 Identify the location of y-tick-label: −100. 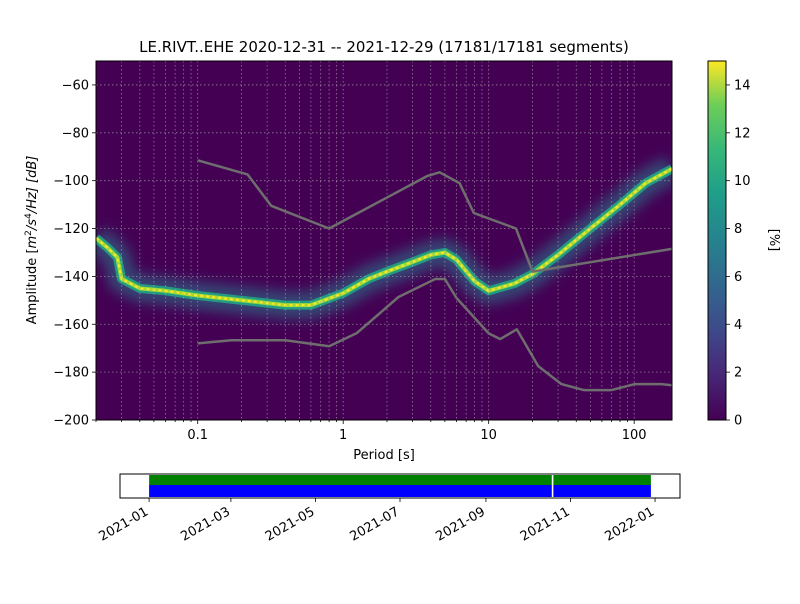
(71, 181).